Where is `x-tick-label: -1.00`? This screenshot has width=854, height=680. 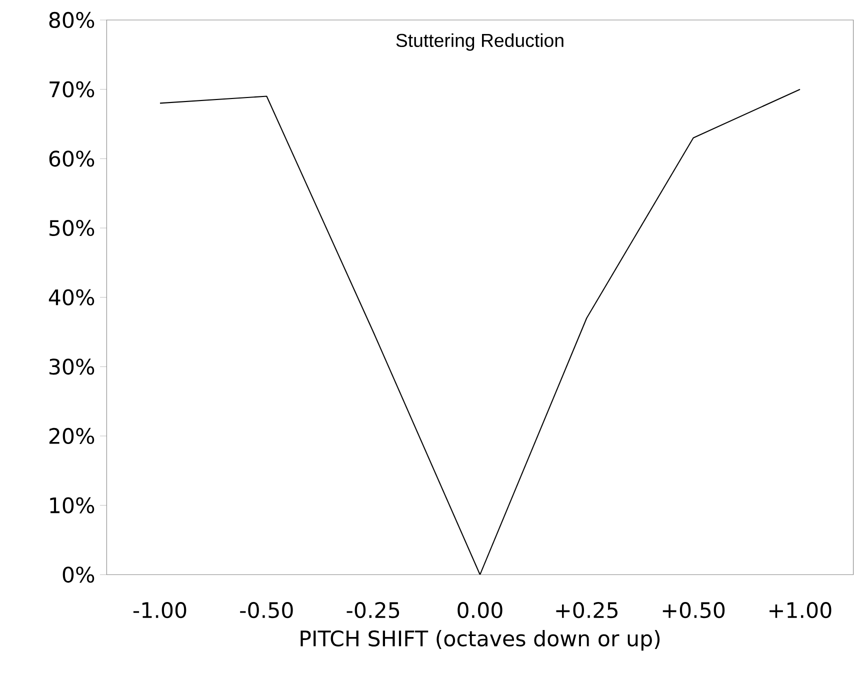
x-tick-label: -1.00 is located at coordinates (159, 610).